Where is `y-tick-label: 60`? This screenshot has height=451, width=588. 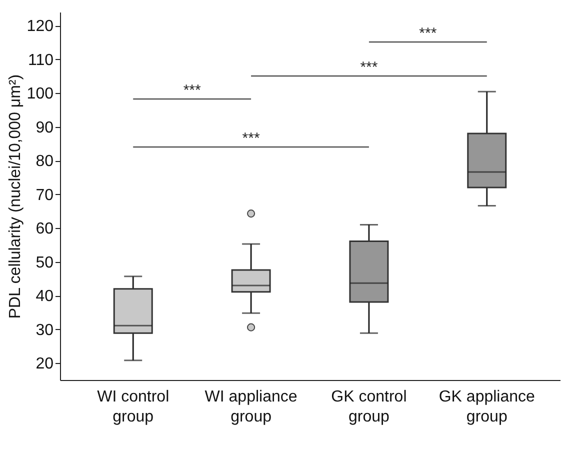 y-tick-label: 60 is located at coordinates (45, 229).